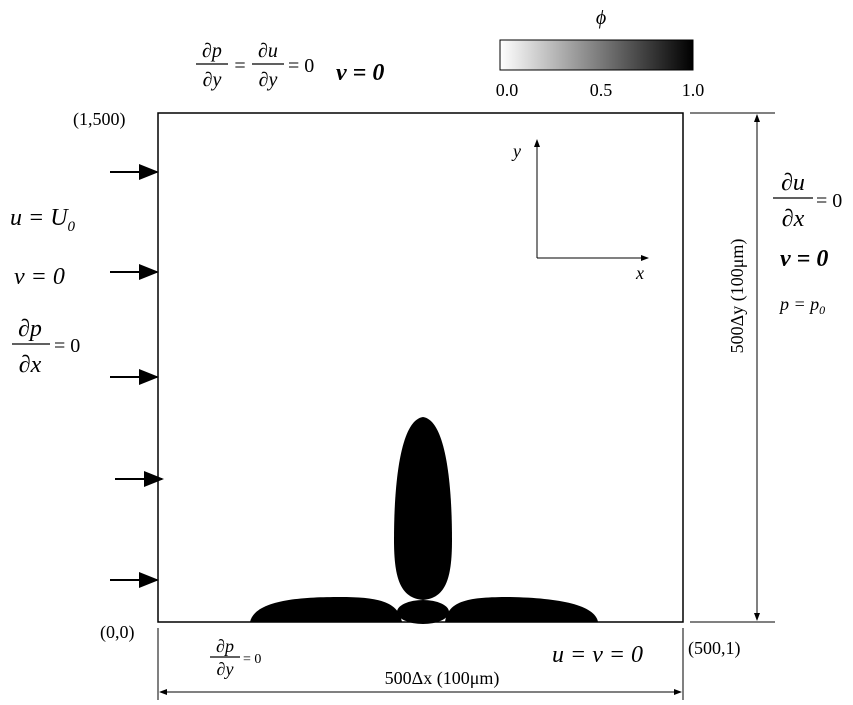 This screenshot has width=853, height=705. What do you see at coordinates (39, 218) in the screenshot?
I see `condition-text: u = U` at bounding box center [39, 218].